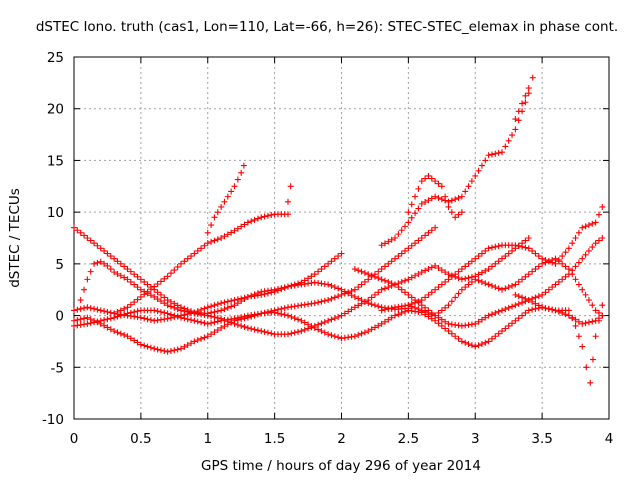 The image size is (640, 480). What do you see at coordinates (55, 161) in the screenshot?
I see `y-tick-label: 15` at bounding box center [55, 161].